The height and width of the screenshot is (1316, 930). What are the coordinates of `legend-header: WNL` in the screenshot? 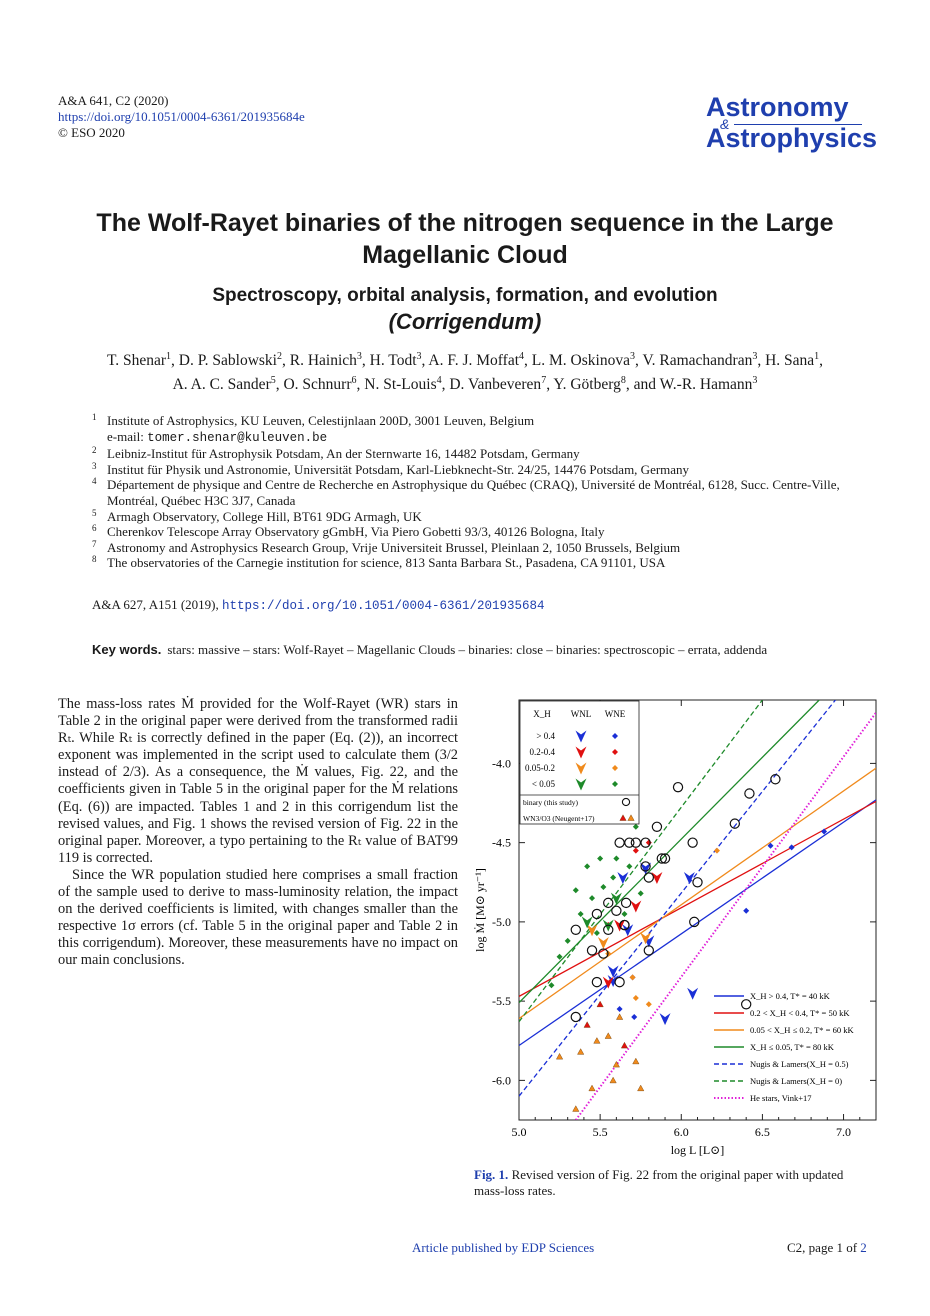 It's located at (581, 714).